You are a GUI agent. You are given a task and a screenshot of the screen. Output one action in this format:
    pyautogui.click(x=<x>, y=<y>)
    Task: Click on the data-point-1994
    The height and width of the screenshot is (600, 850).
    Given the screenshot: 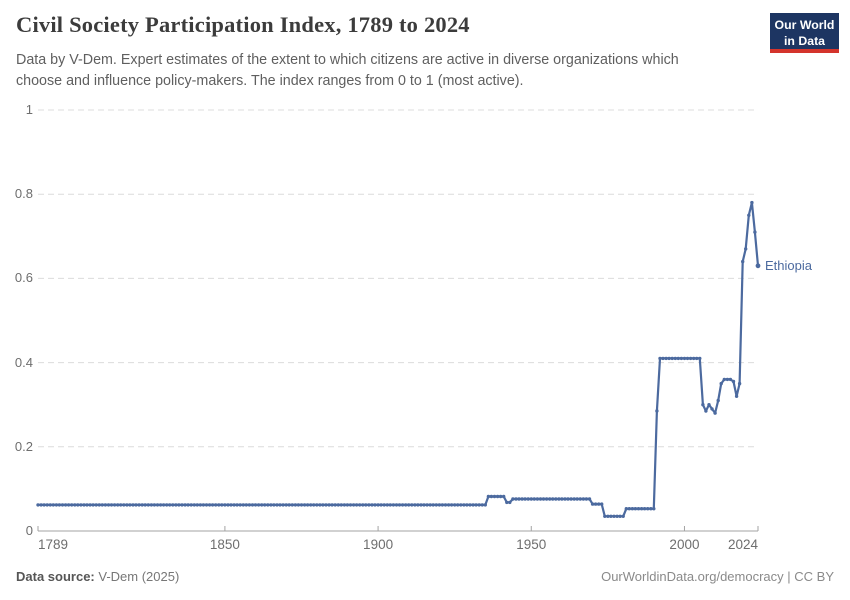 What is the action you would take?
    pyautogui.click(x=666, y=358)
    